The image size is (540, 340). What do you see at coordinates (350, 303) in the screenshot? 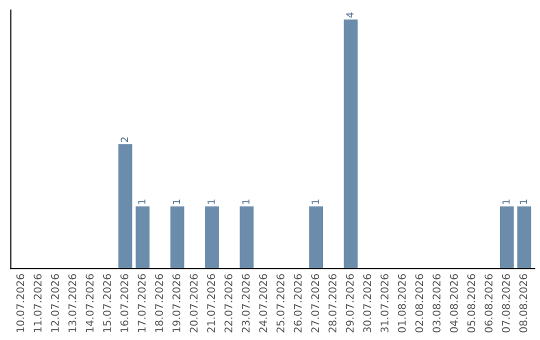
I see `x-tick-label: 29.07.2026` at bounding box center [350, 303].